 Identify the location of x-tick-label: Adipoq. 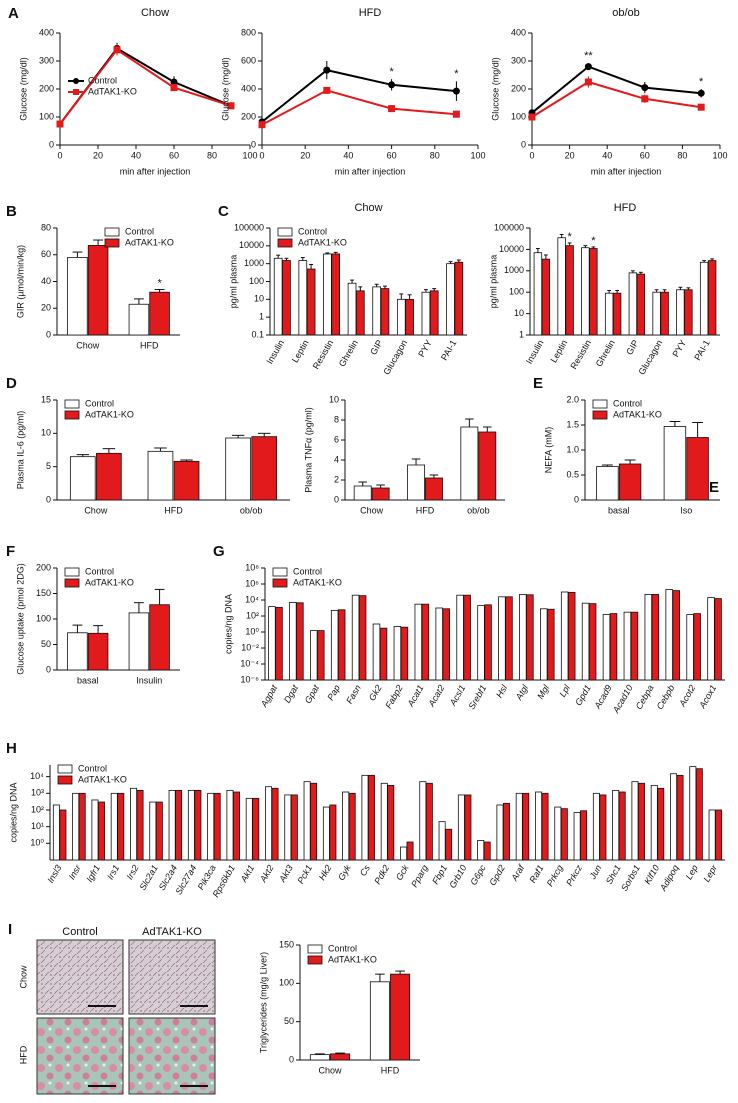
(668, 878).